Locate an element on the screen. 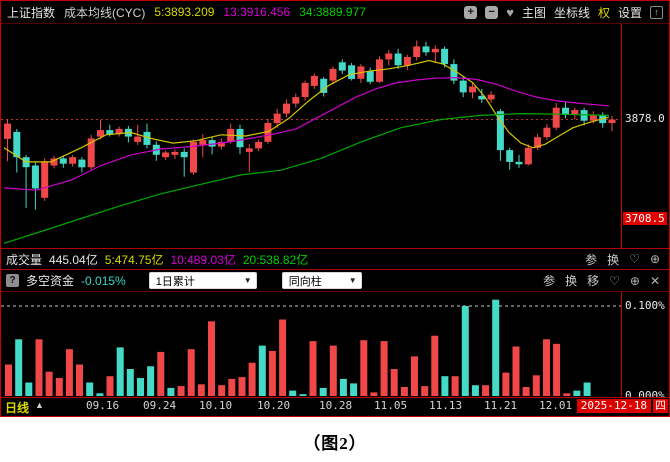 The width and height of the screenshot is (670, 462). percent-axis: 0.100% 0.000% is located at coordinates (645, 344).